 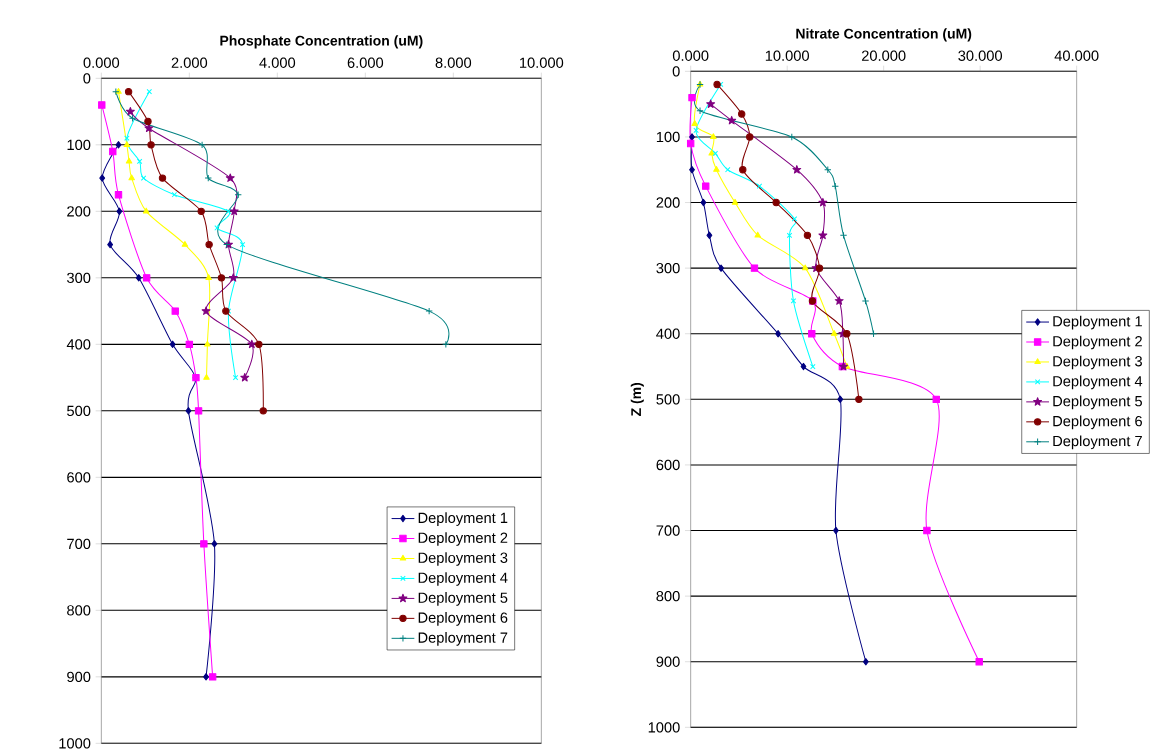 I want to click on x-axis-title: Phosphate Concentration (uM), so click(x=321, y=42).